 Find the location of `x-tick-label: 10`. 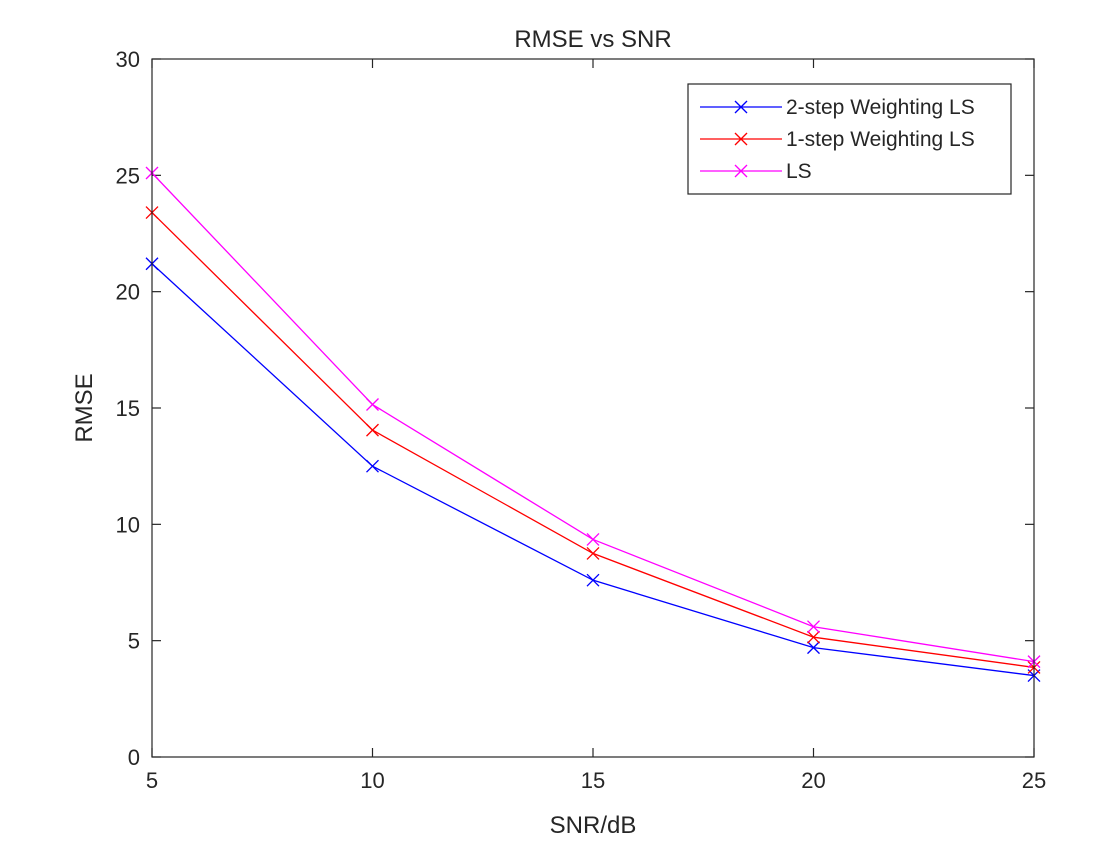

x-tick-label: 10 is located at coordinates (372, 780).